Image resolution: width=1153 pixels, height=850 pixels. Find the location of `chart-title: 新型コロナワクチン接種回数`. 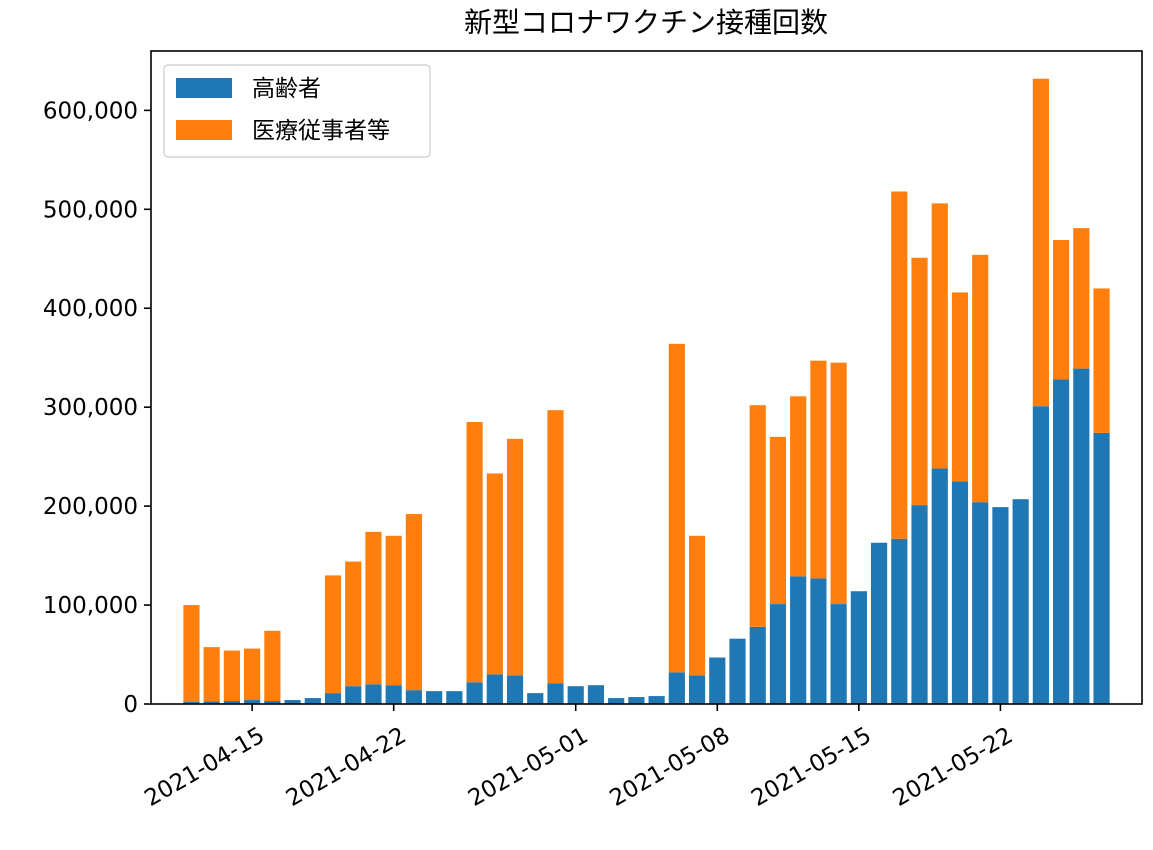

chart-title: 新型コロナワクチン接種回数 is located at coordinates (646, 22).